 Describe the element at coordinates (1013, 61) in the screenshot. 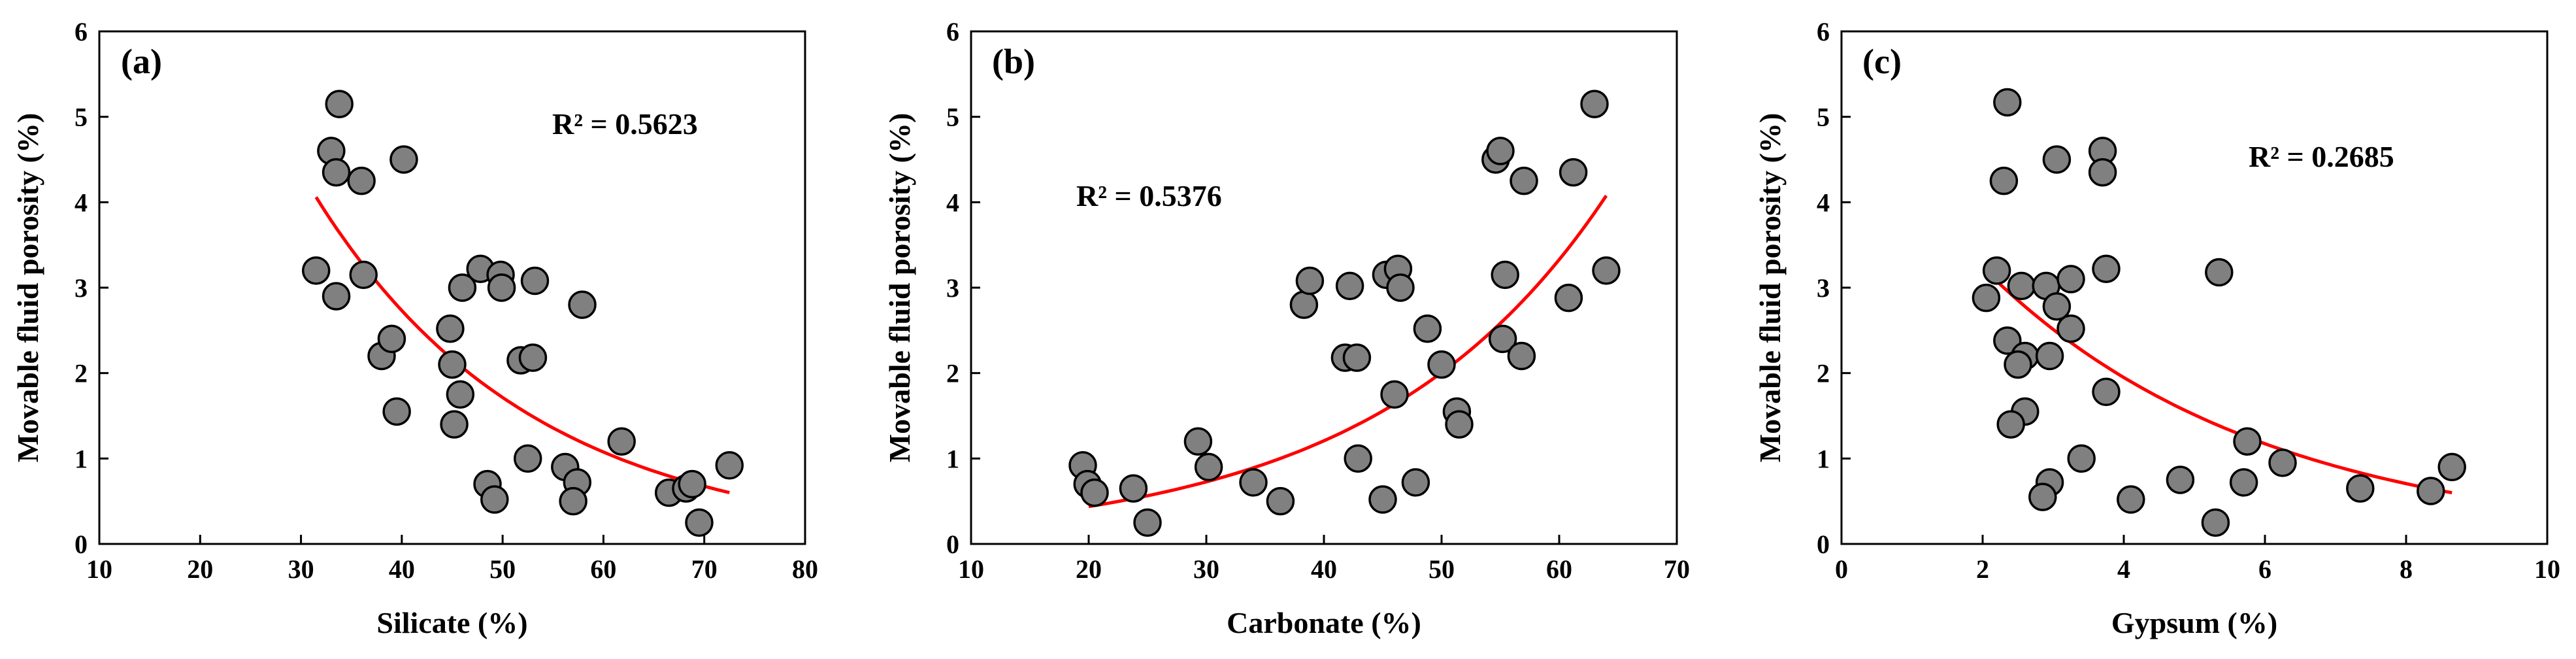

I see `panel-label: (b)` at that location.